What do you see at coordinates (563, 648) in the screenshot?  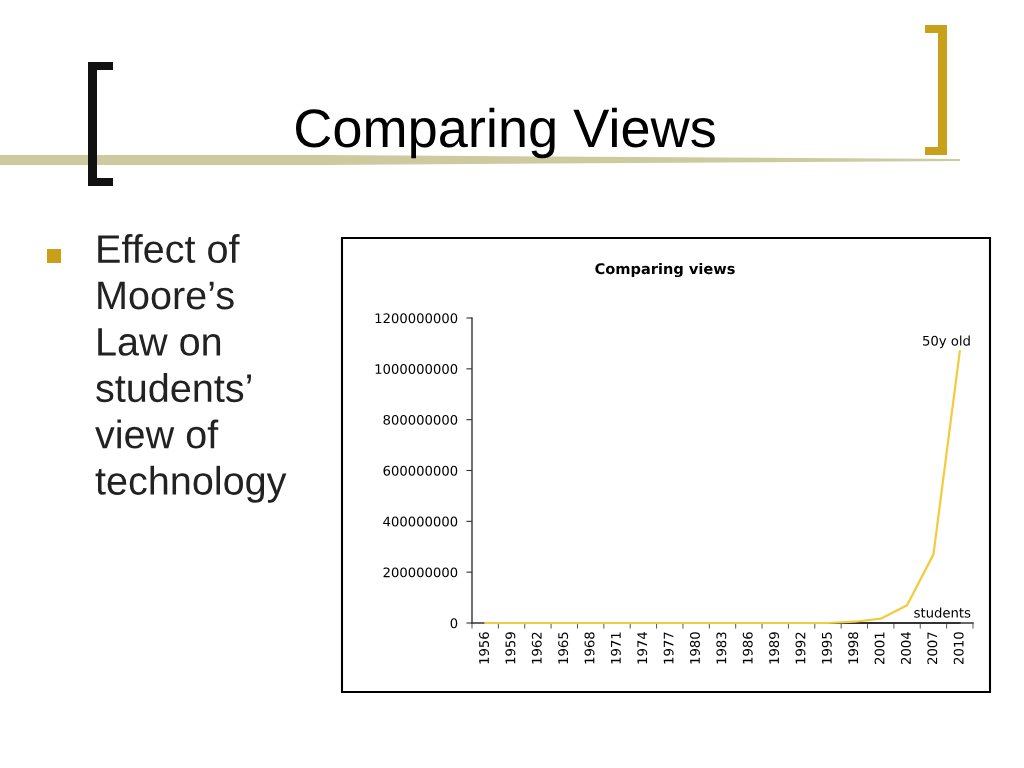 I see `x-tick-label: 1965` at bounding box center [563, 648].